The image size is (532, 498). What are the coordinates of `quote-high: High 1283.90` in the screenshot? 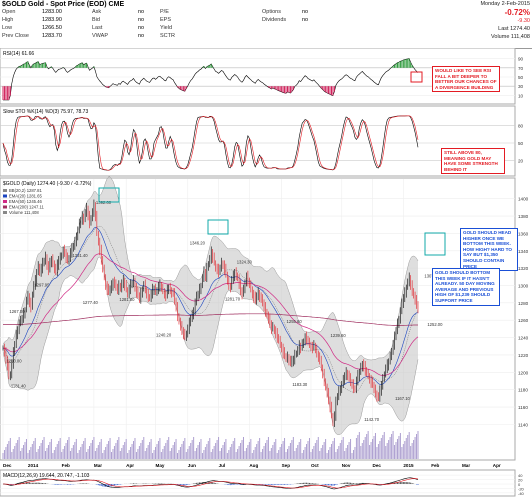 It's located at (32, 20).